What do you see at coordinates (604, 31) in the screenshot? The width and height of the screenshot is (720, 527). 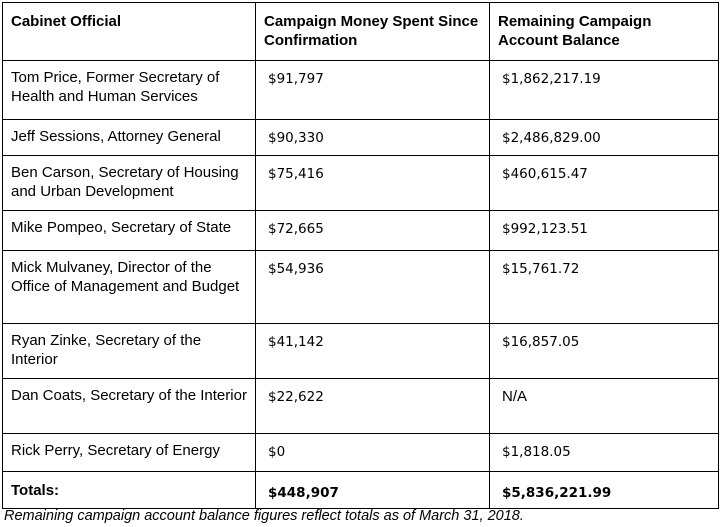 I see `header-remaining-balance: Remaining Campaign Account Balance` at bounding box center [604, 31].